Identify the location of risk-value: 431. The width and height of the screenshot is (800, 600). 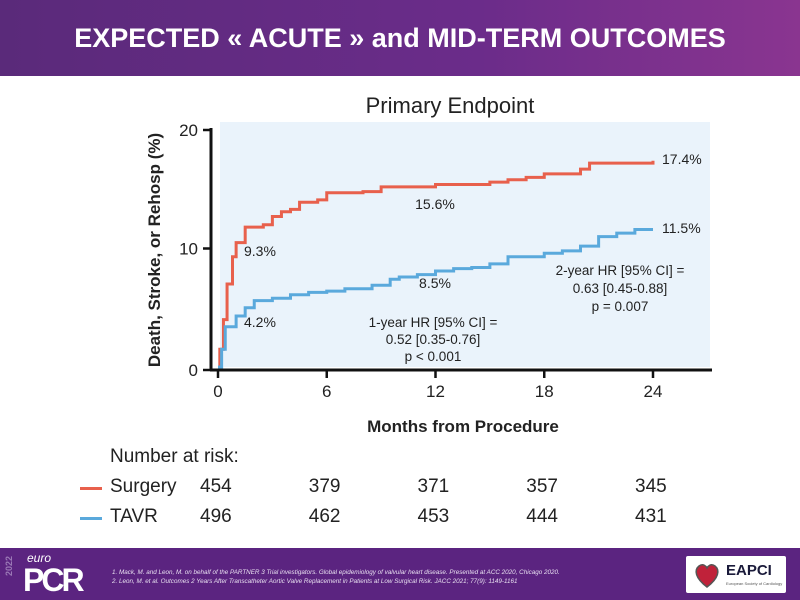
(651, 516).